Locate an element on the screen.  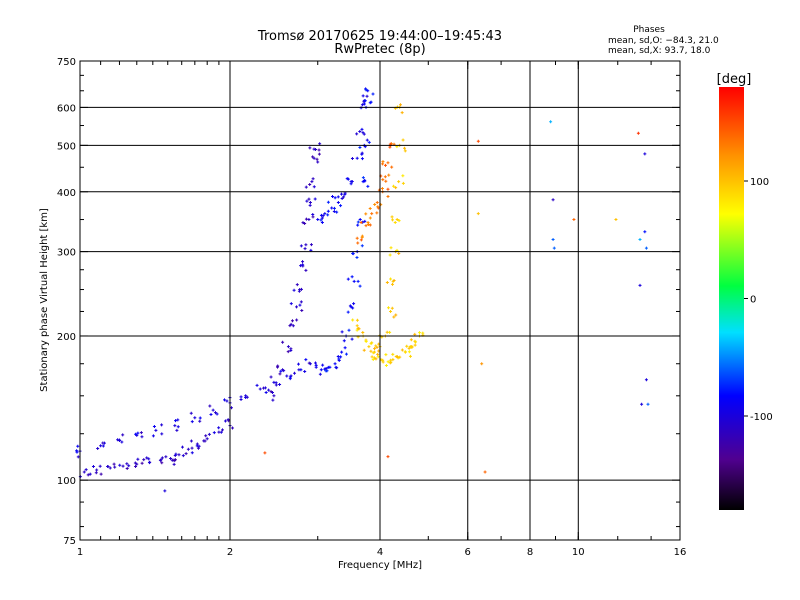
colorbar-label: [deg] is located at coordinates (734, 79).